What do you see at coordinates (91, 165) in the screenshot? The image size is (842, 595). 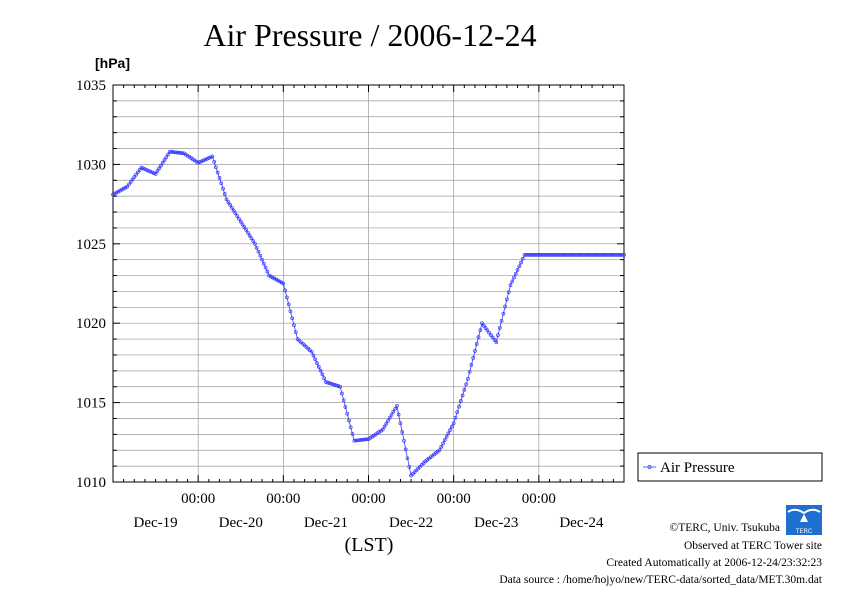 I see `y-tick-label: 1030` at bounding box center [91, 165].